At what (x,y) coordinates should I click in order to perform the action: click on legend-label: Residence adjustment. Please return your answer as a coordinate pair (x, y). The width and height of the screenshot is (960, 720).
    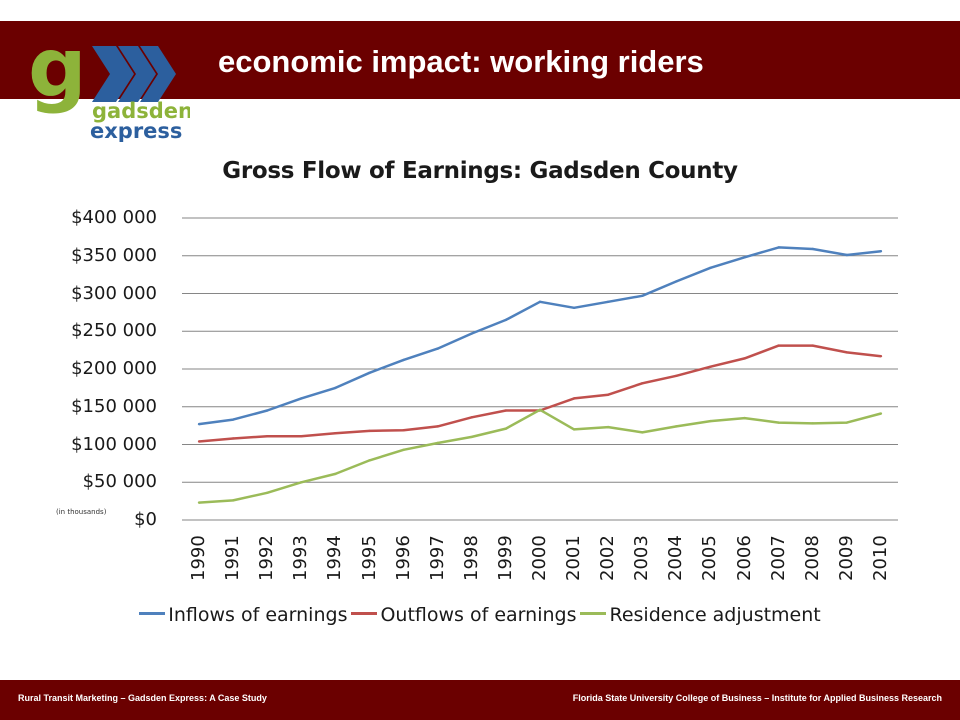
    Looking at the image, I should click on (715, 615).